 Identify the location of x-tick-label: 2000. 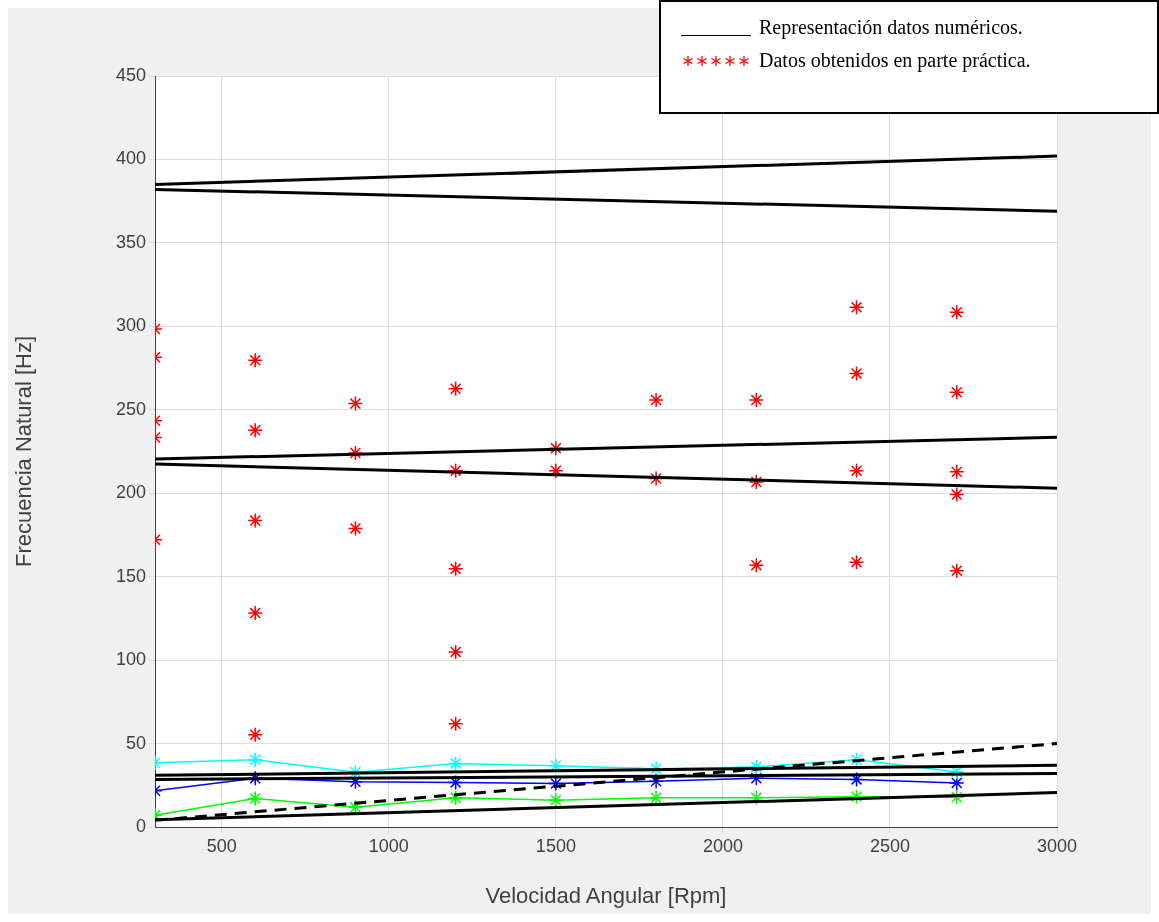
(722, 845).